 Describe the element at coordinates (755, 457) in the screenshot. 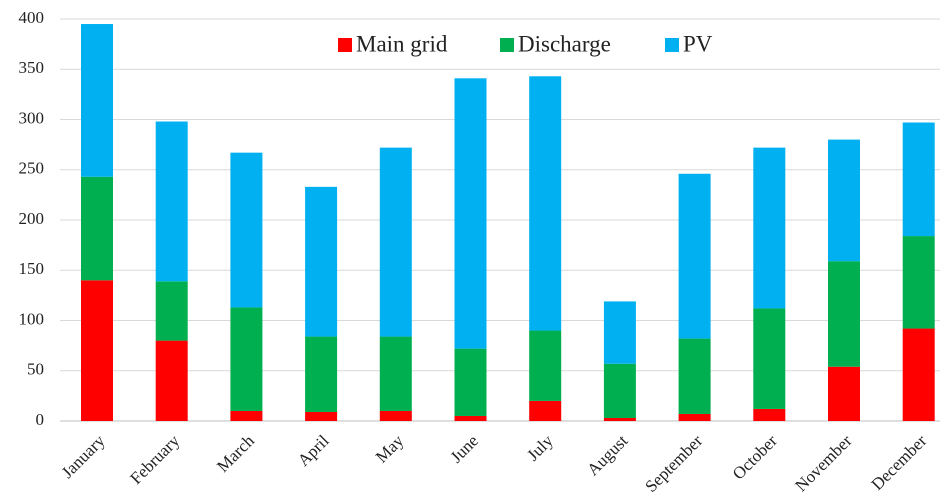

I see `x-tick-label: October` at that location.